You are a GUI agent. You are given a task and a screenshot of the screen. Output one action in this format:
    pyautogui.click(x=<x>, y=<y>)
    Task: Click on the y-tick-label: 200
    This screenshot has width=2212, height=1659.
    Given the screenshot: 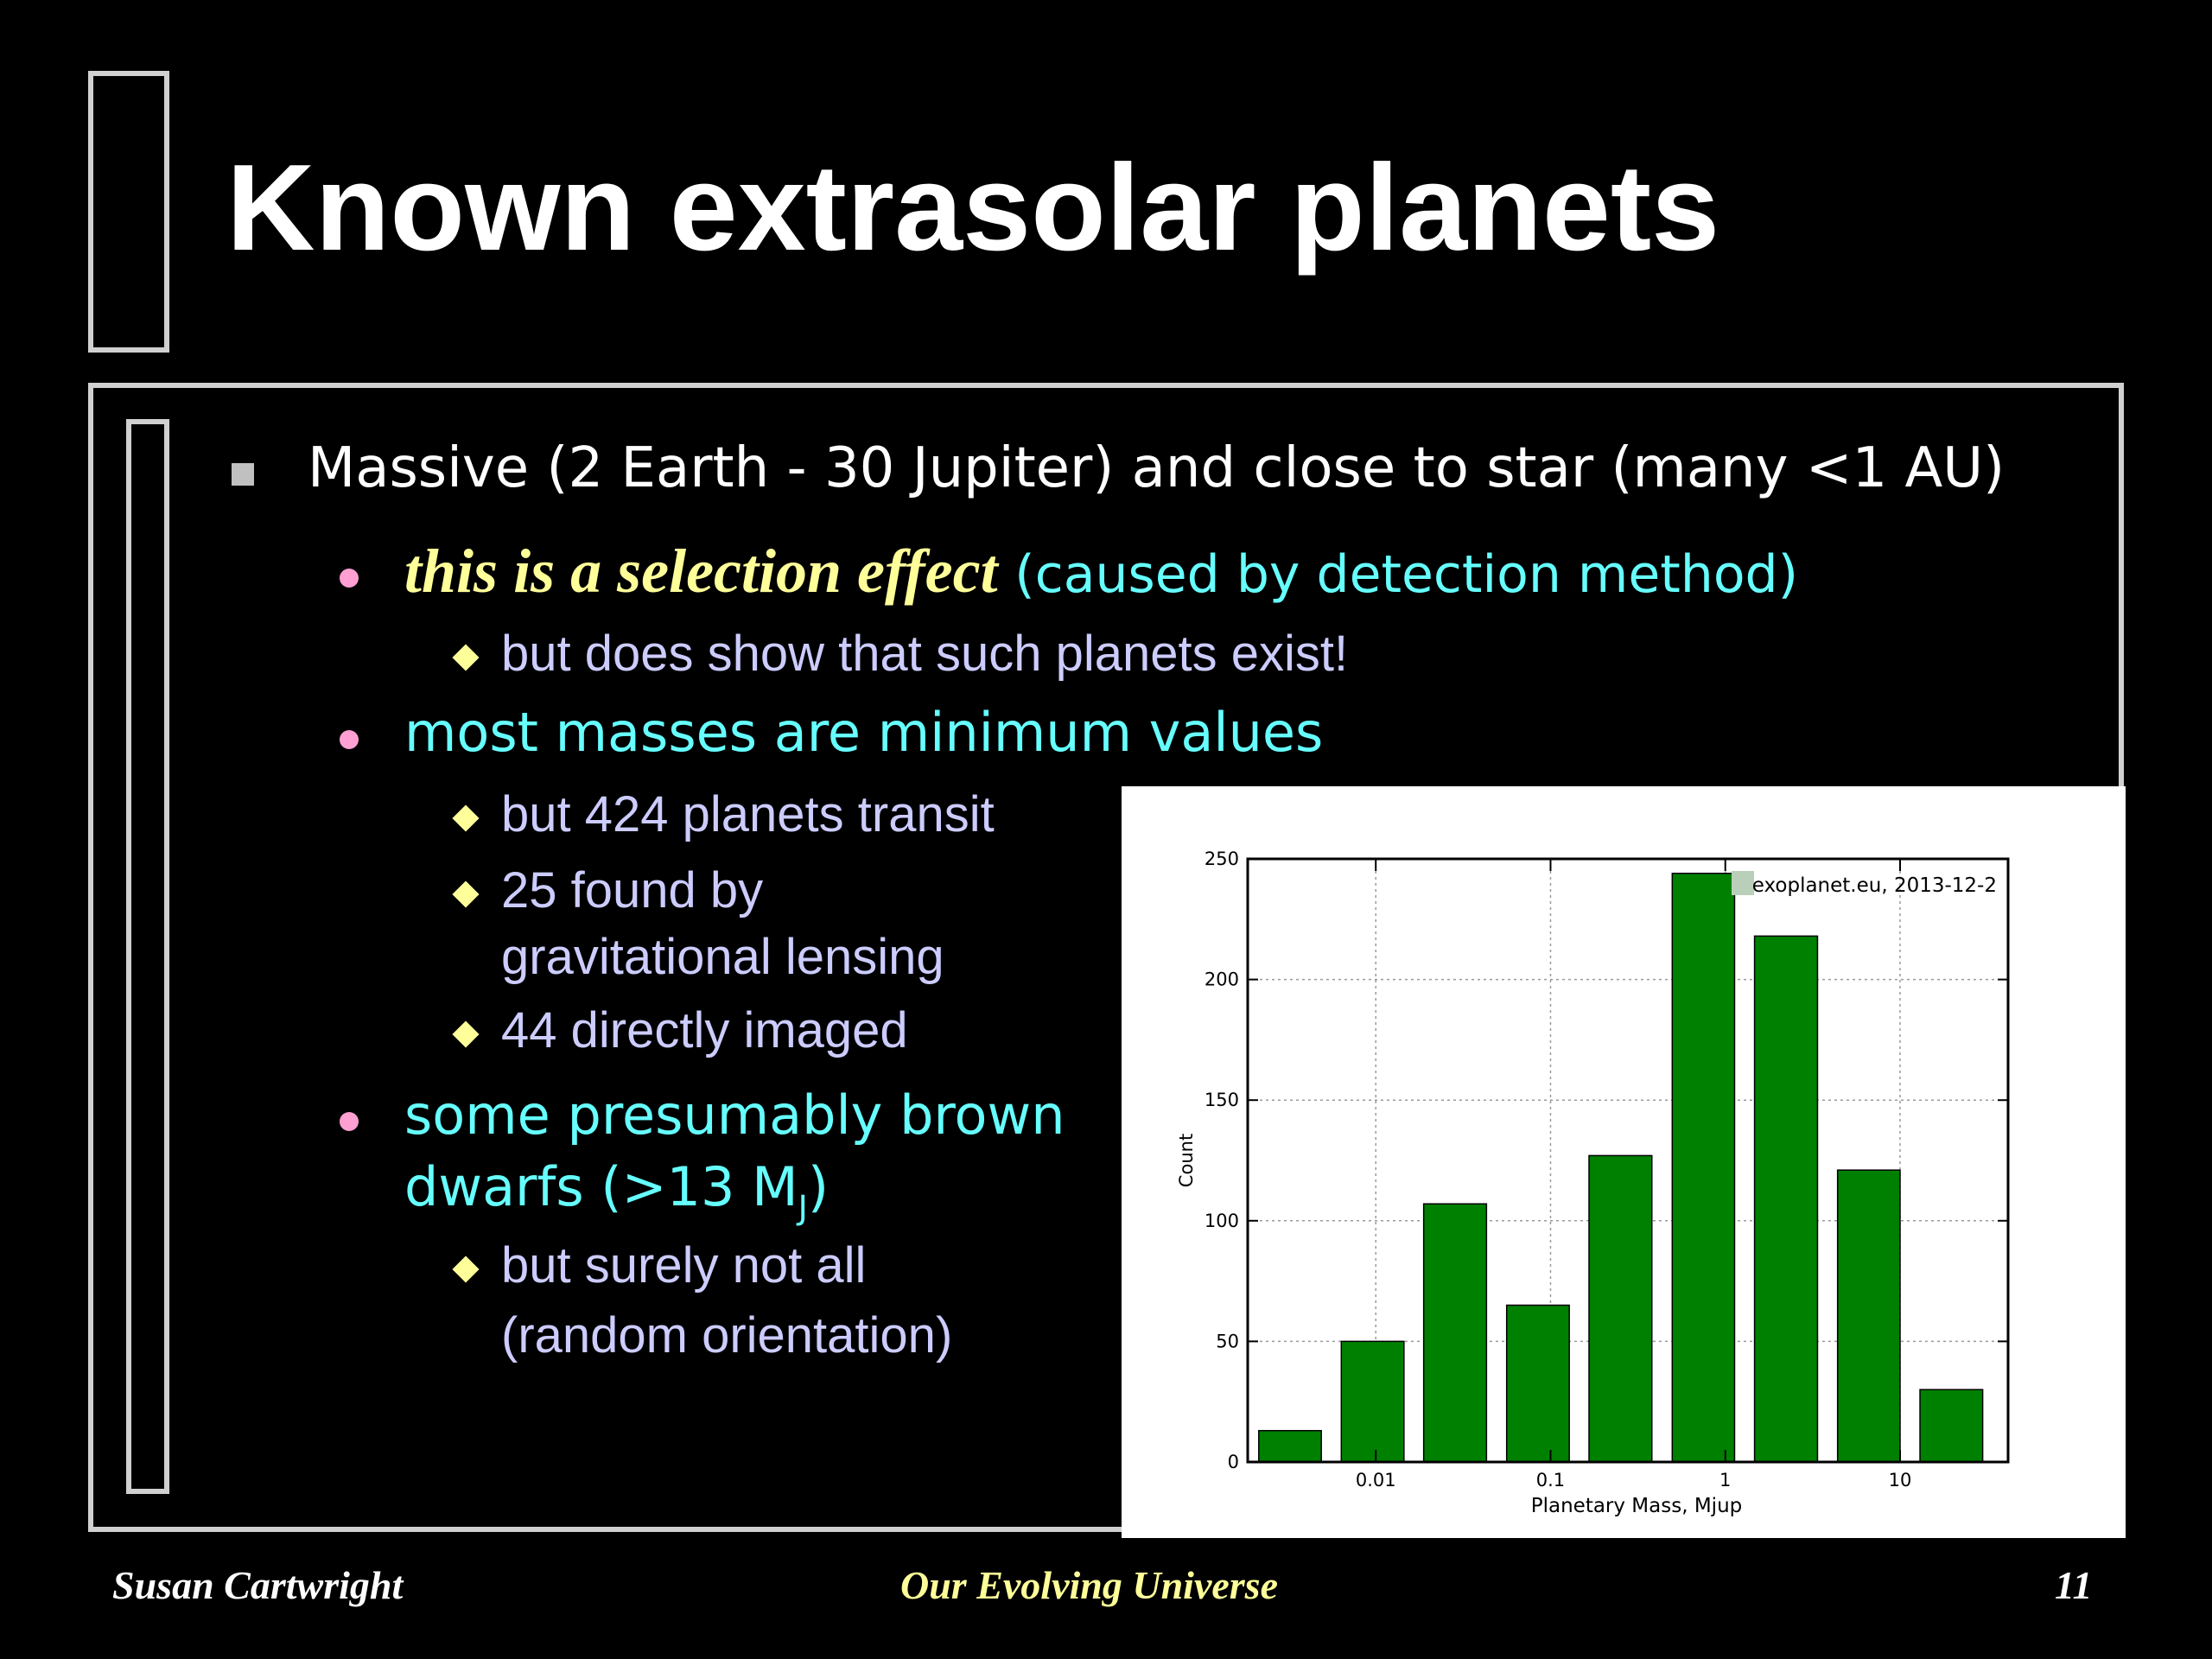 What is the action you would take?
    pyautogui.click(x=1222, y=979)
    